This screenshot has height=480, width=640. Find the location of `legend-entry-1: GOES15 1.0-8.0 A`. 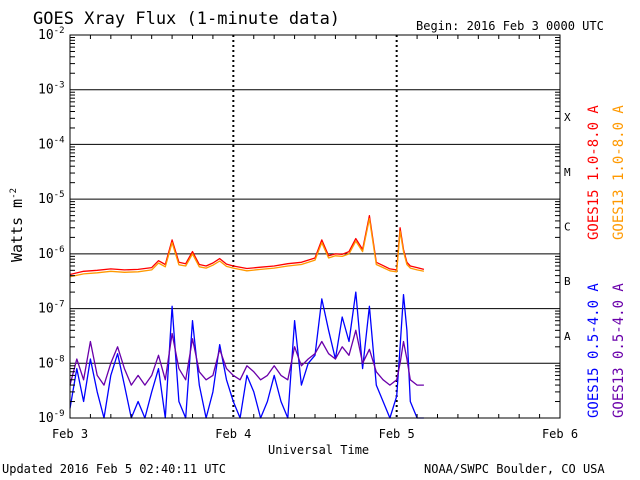

legend-entry-1: GOES15 1.0-8.0 A is located at coordinates (594, 172).